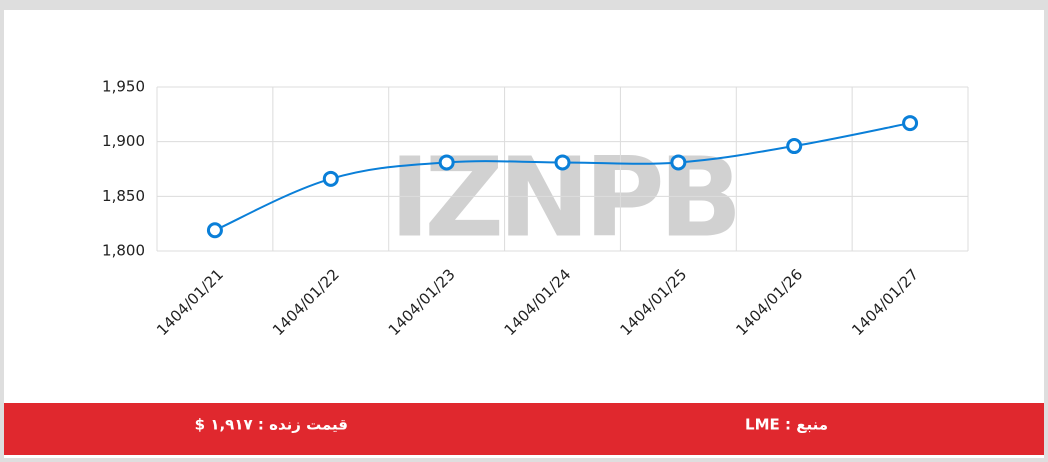 This screenshot has height=462, width=1048. I want to click on source: منبع : LME, so click(786, 425).